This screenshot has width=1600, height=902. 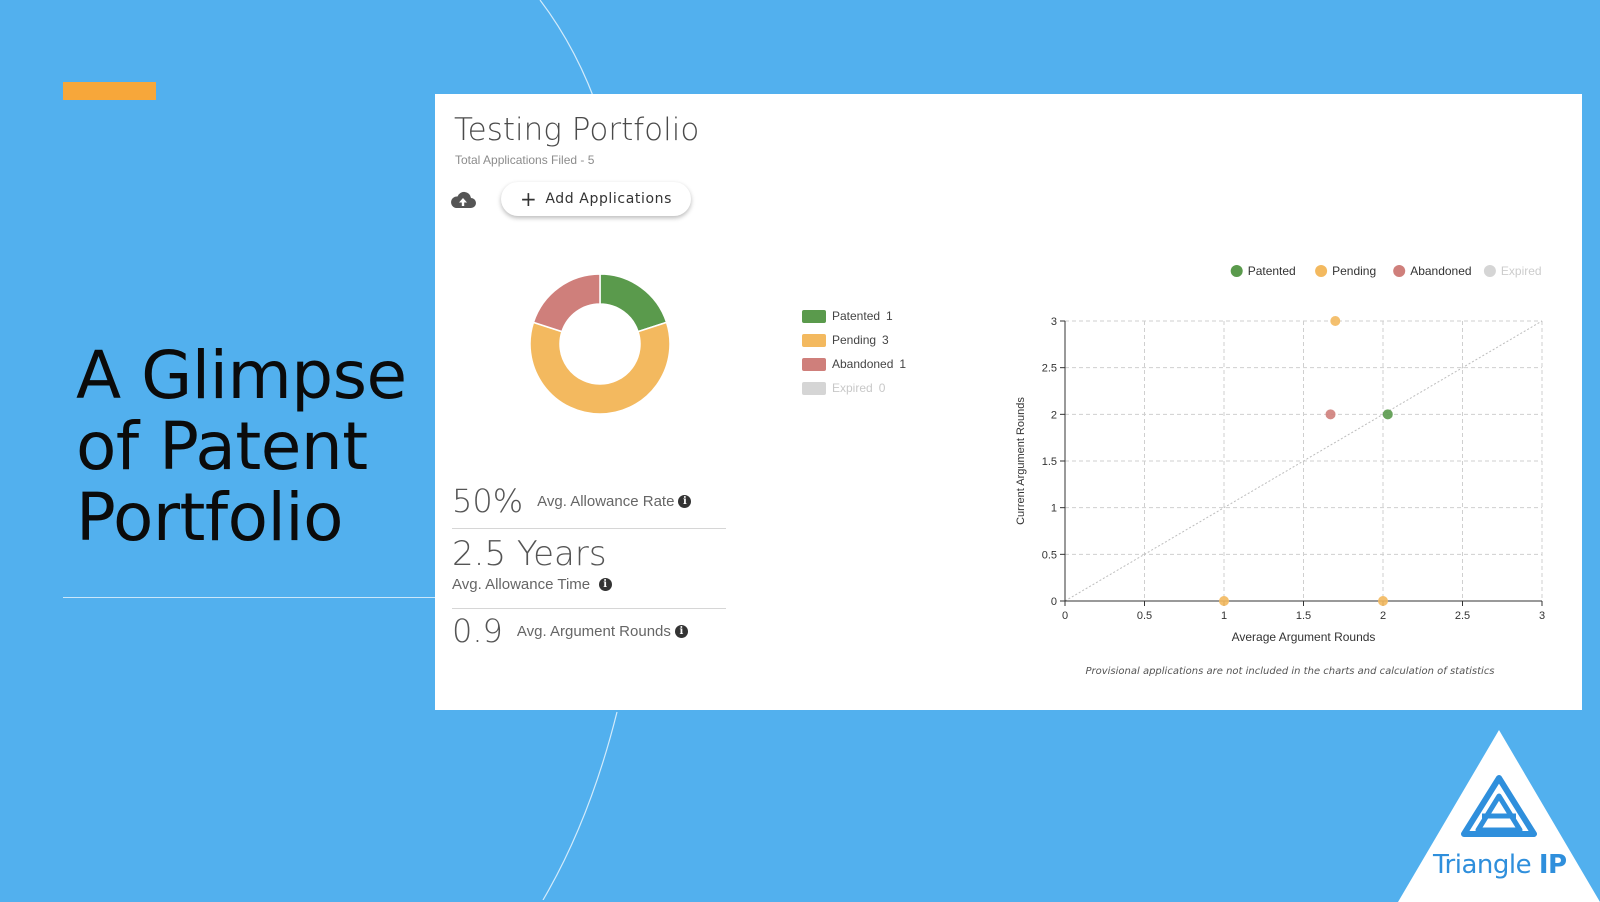 What do you see at coordinates (528, 199) in the screenshot?
I see `plus-icon: +` at bounding box center [528, 199].